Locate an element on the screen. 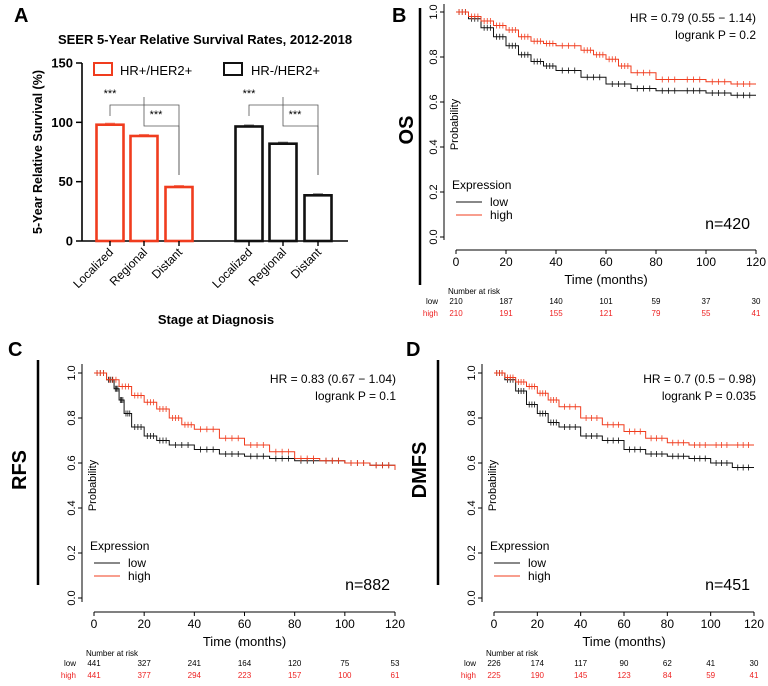 This screenshot has width=768, height=686. risk-count-low: 120 is located at coordinates (295, 663).